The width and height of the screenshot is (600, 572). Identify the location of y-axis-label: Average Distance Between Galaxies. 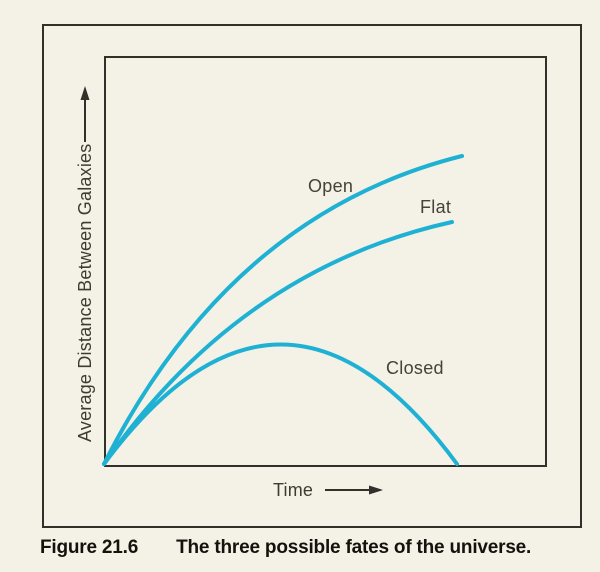
(85, 264).